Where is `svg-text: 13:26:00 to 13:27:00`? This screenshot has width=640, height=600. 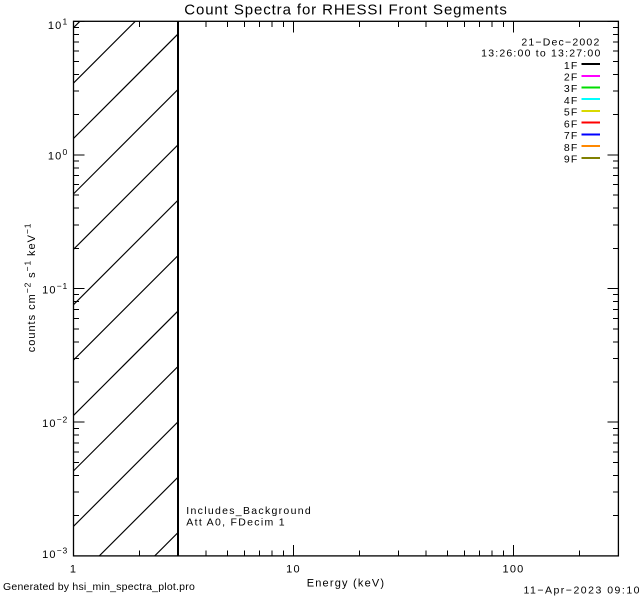 svg-text: 13:26:00 to 13:27:00 is located at coordinates (541, 53).